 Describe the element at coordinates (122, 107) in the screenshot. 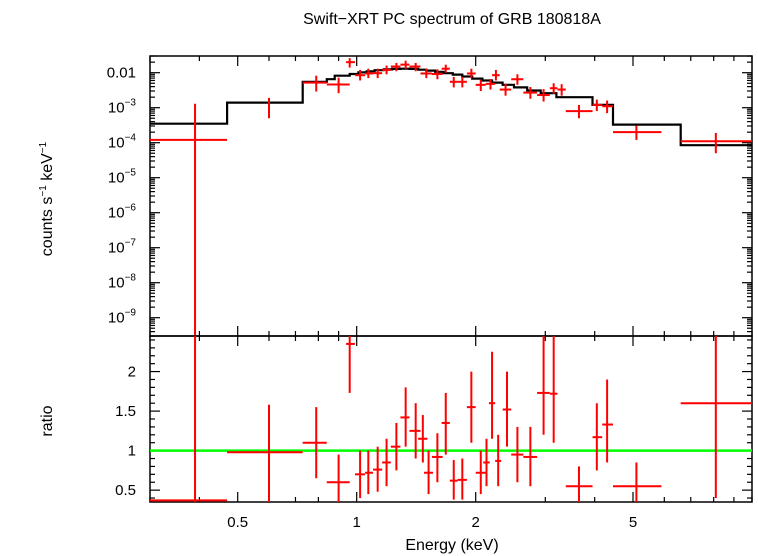

I see `spectrum-y-tick-label: 10⁻³` at that location.